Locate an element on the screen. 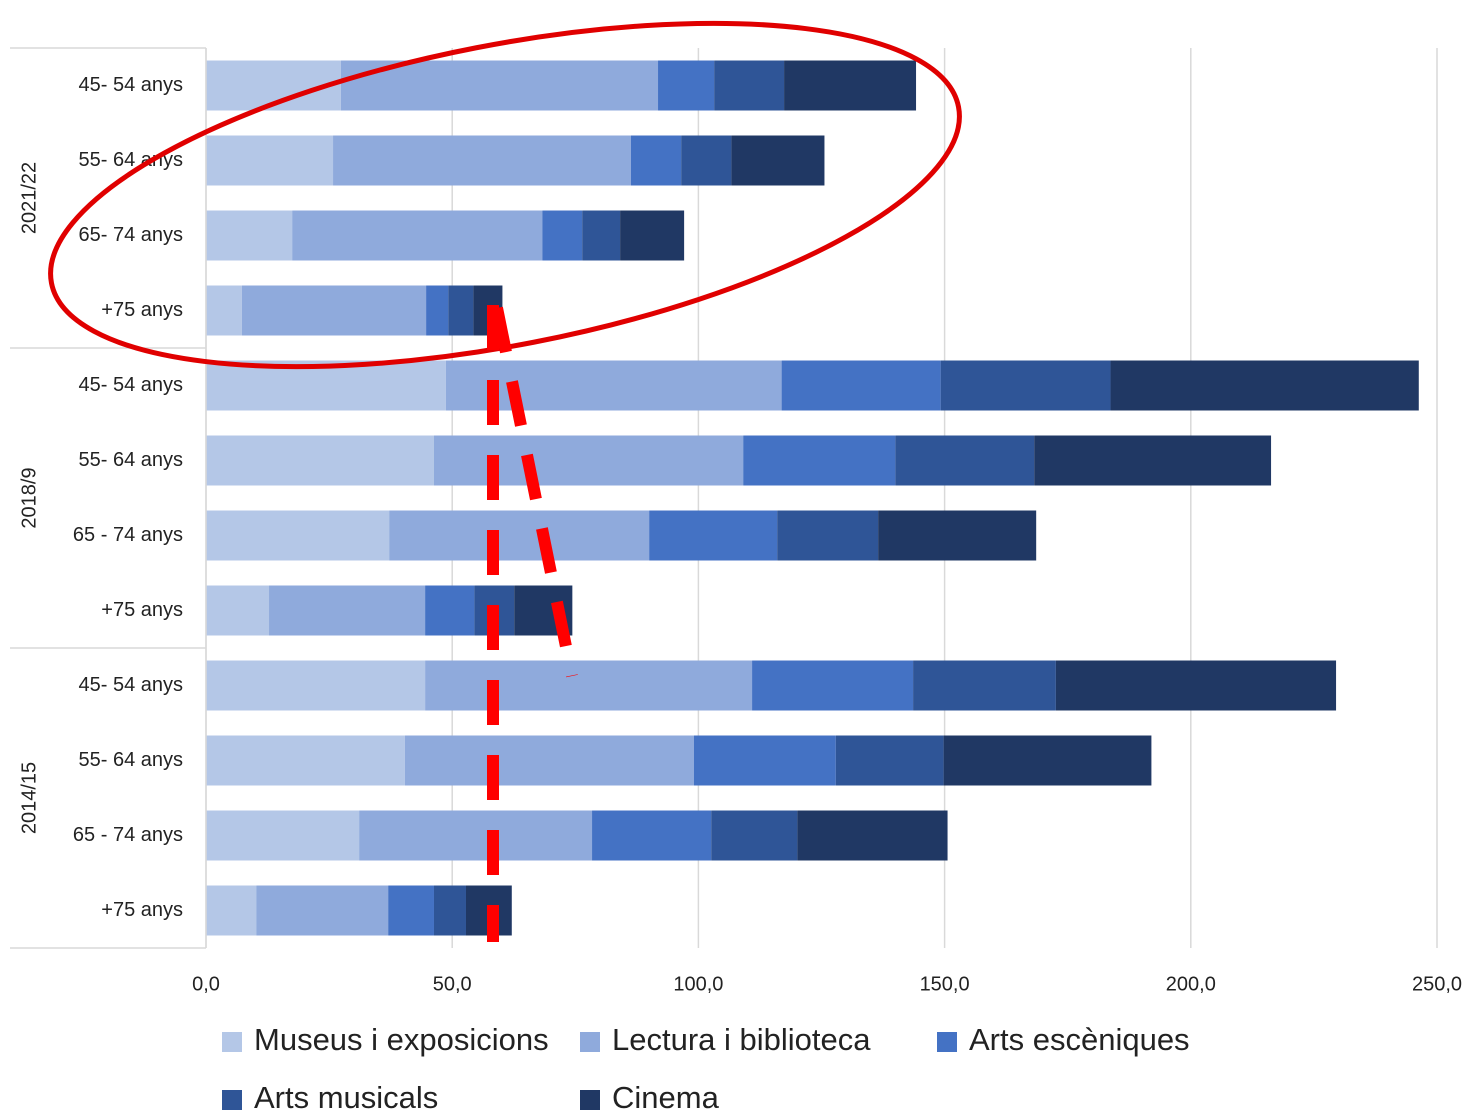 Image resolution: width=1471 pixels, height=1117 pixels. legend-label: Cinema is located at coordinates (666, 1097).